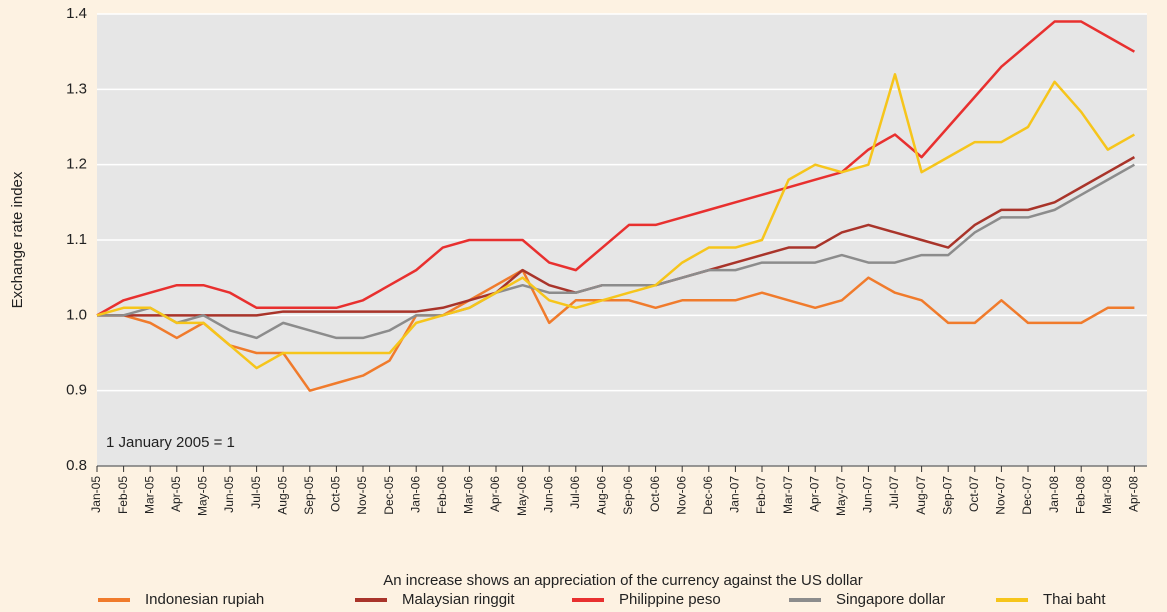 This screenshot has height=612, width=1167. Describe the element at coordinates (203, 496) in the screenshot. I see `x-tick-label: May-05` at that location.